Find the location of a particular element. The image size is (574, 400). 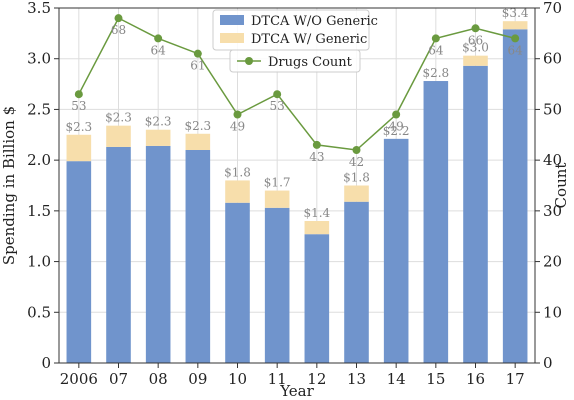

x-tick-label: 12 is located at coordinates (316, 379).